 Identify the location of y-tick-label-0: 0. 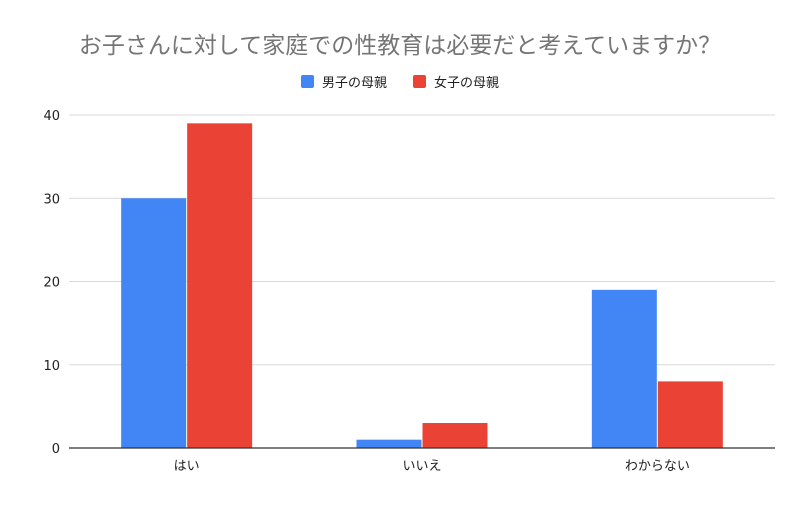
(56, 449).